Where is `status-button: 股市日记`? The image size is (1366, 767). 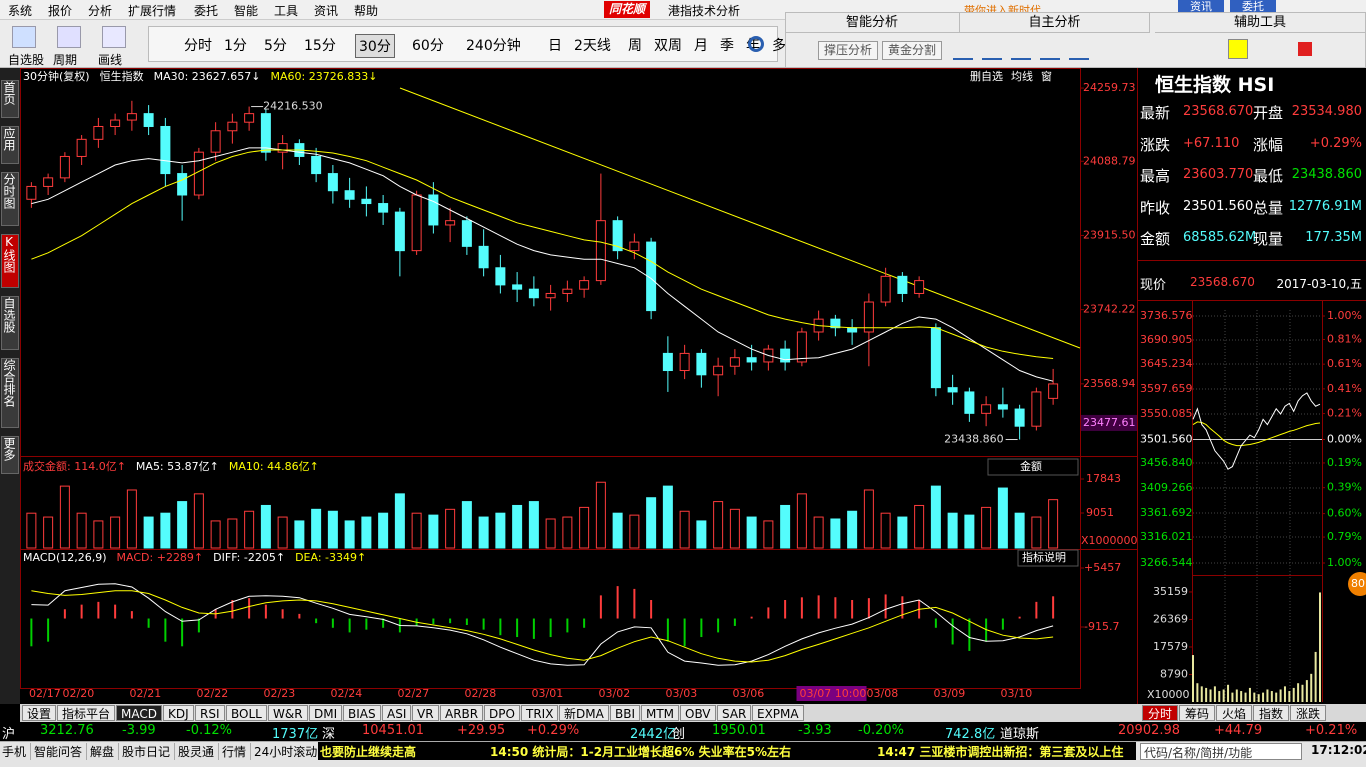 status-button: 股市日记 is located at coordinates (149, 751).